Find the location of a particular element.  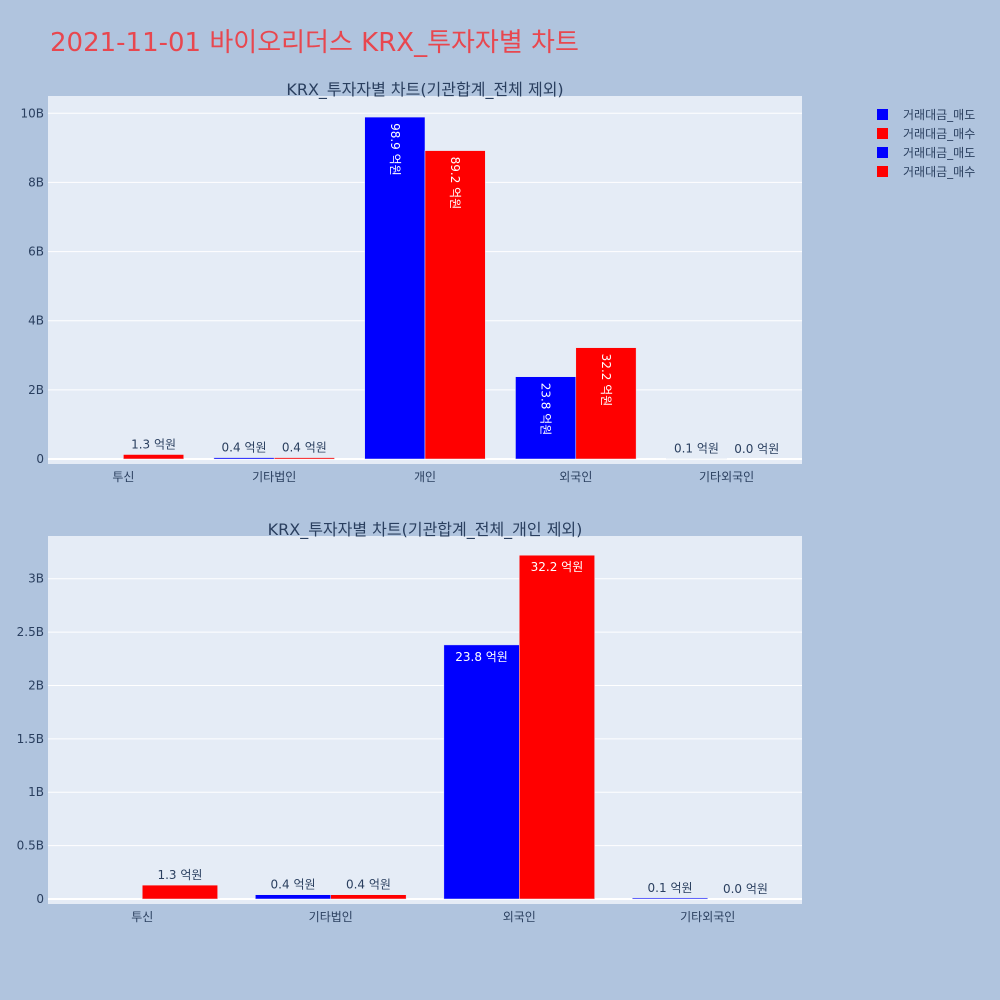

x-tick-label: 개인 is located at coordinates (425, 477).